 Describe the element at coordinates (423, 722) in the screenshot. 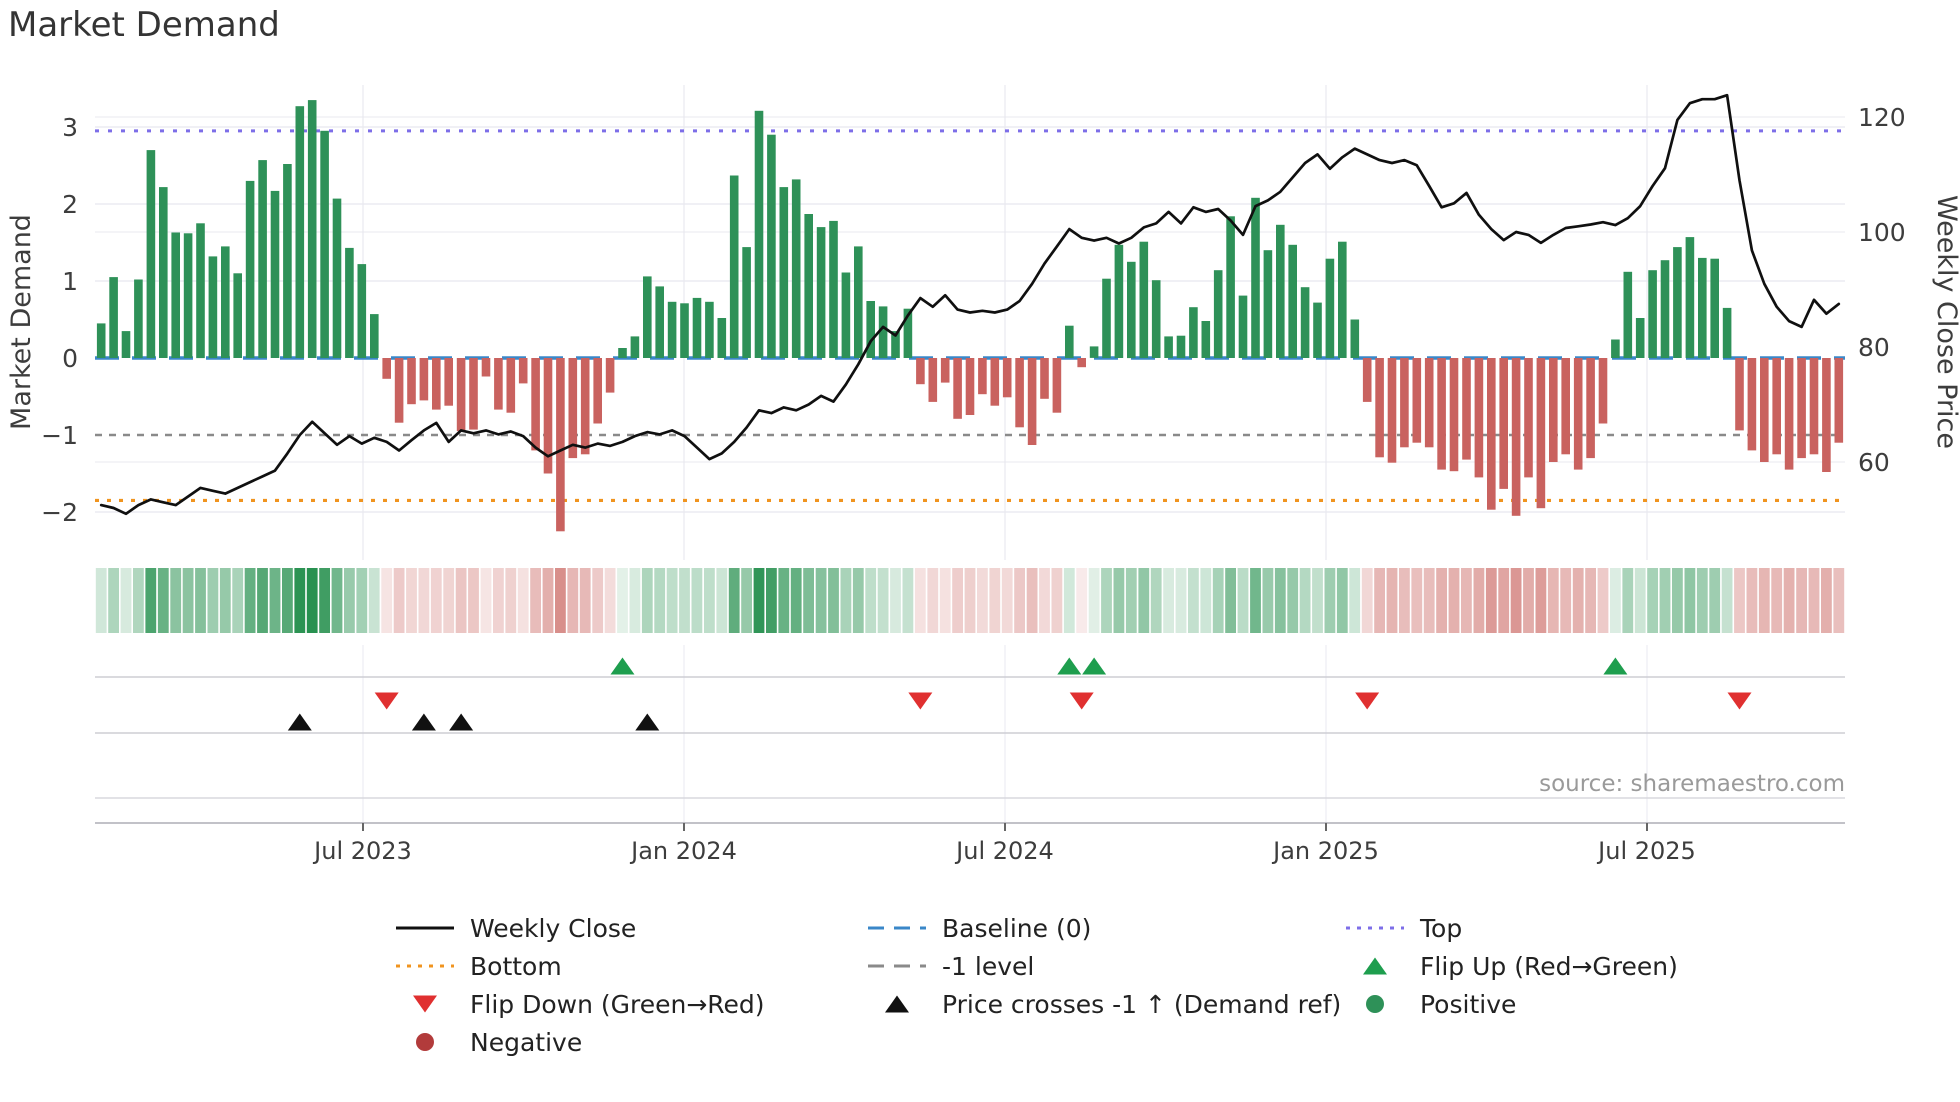

I see `price-cross-marker-icon` at that location.